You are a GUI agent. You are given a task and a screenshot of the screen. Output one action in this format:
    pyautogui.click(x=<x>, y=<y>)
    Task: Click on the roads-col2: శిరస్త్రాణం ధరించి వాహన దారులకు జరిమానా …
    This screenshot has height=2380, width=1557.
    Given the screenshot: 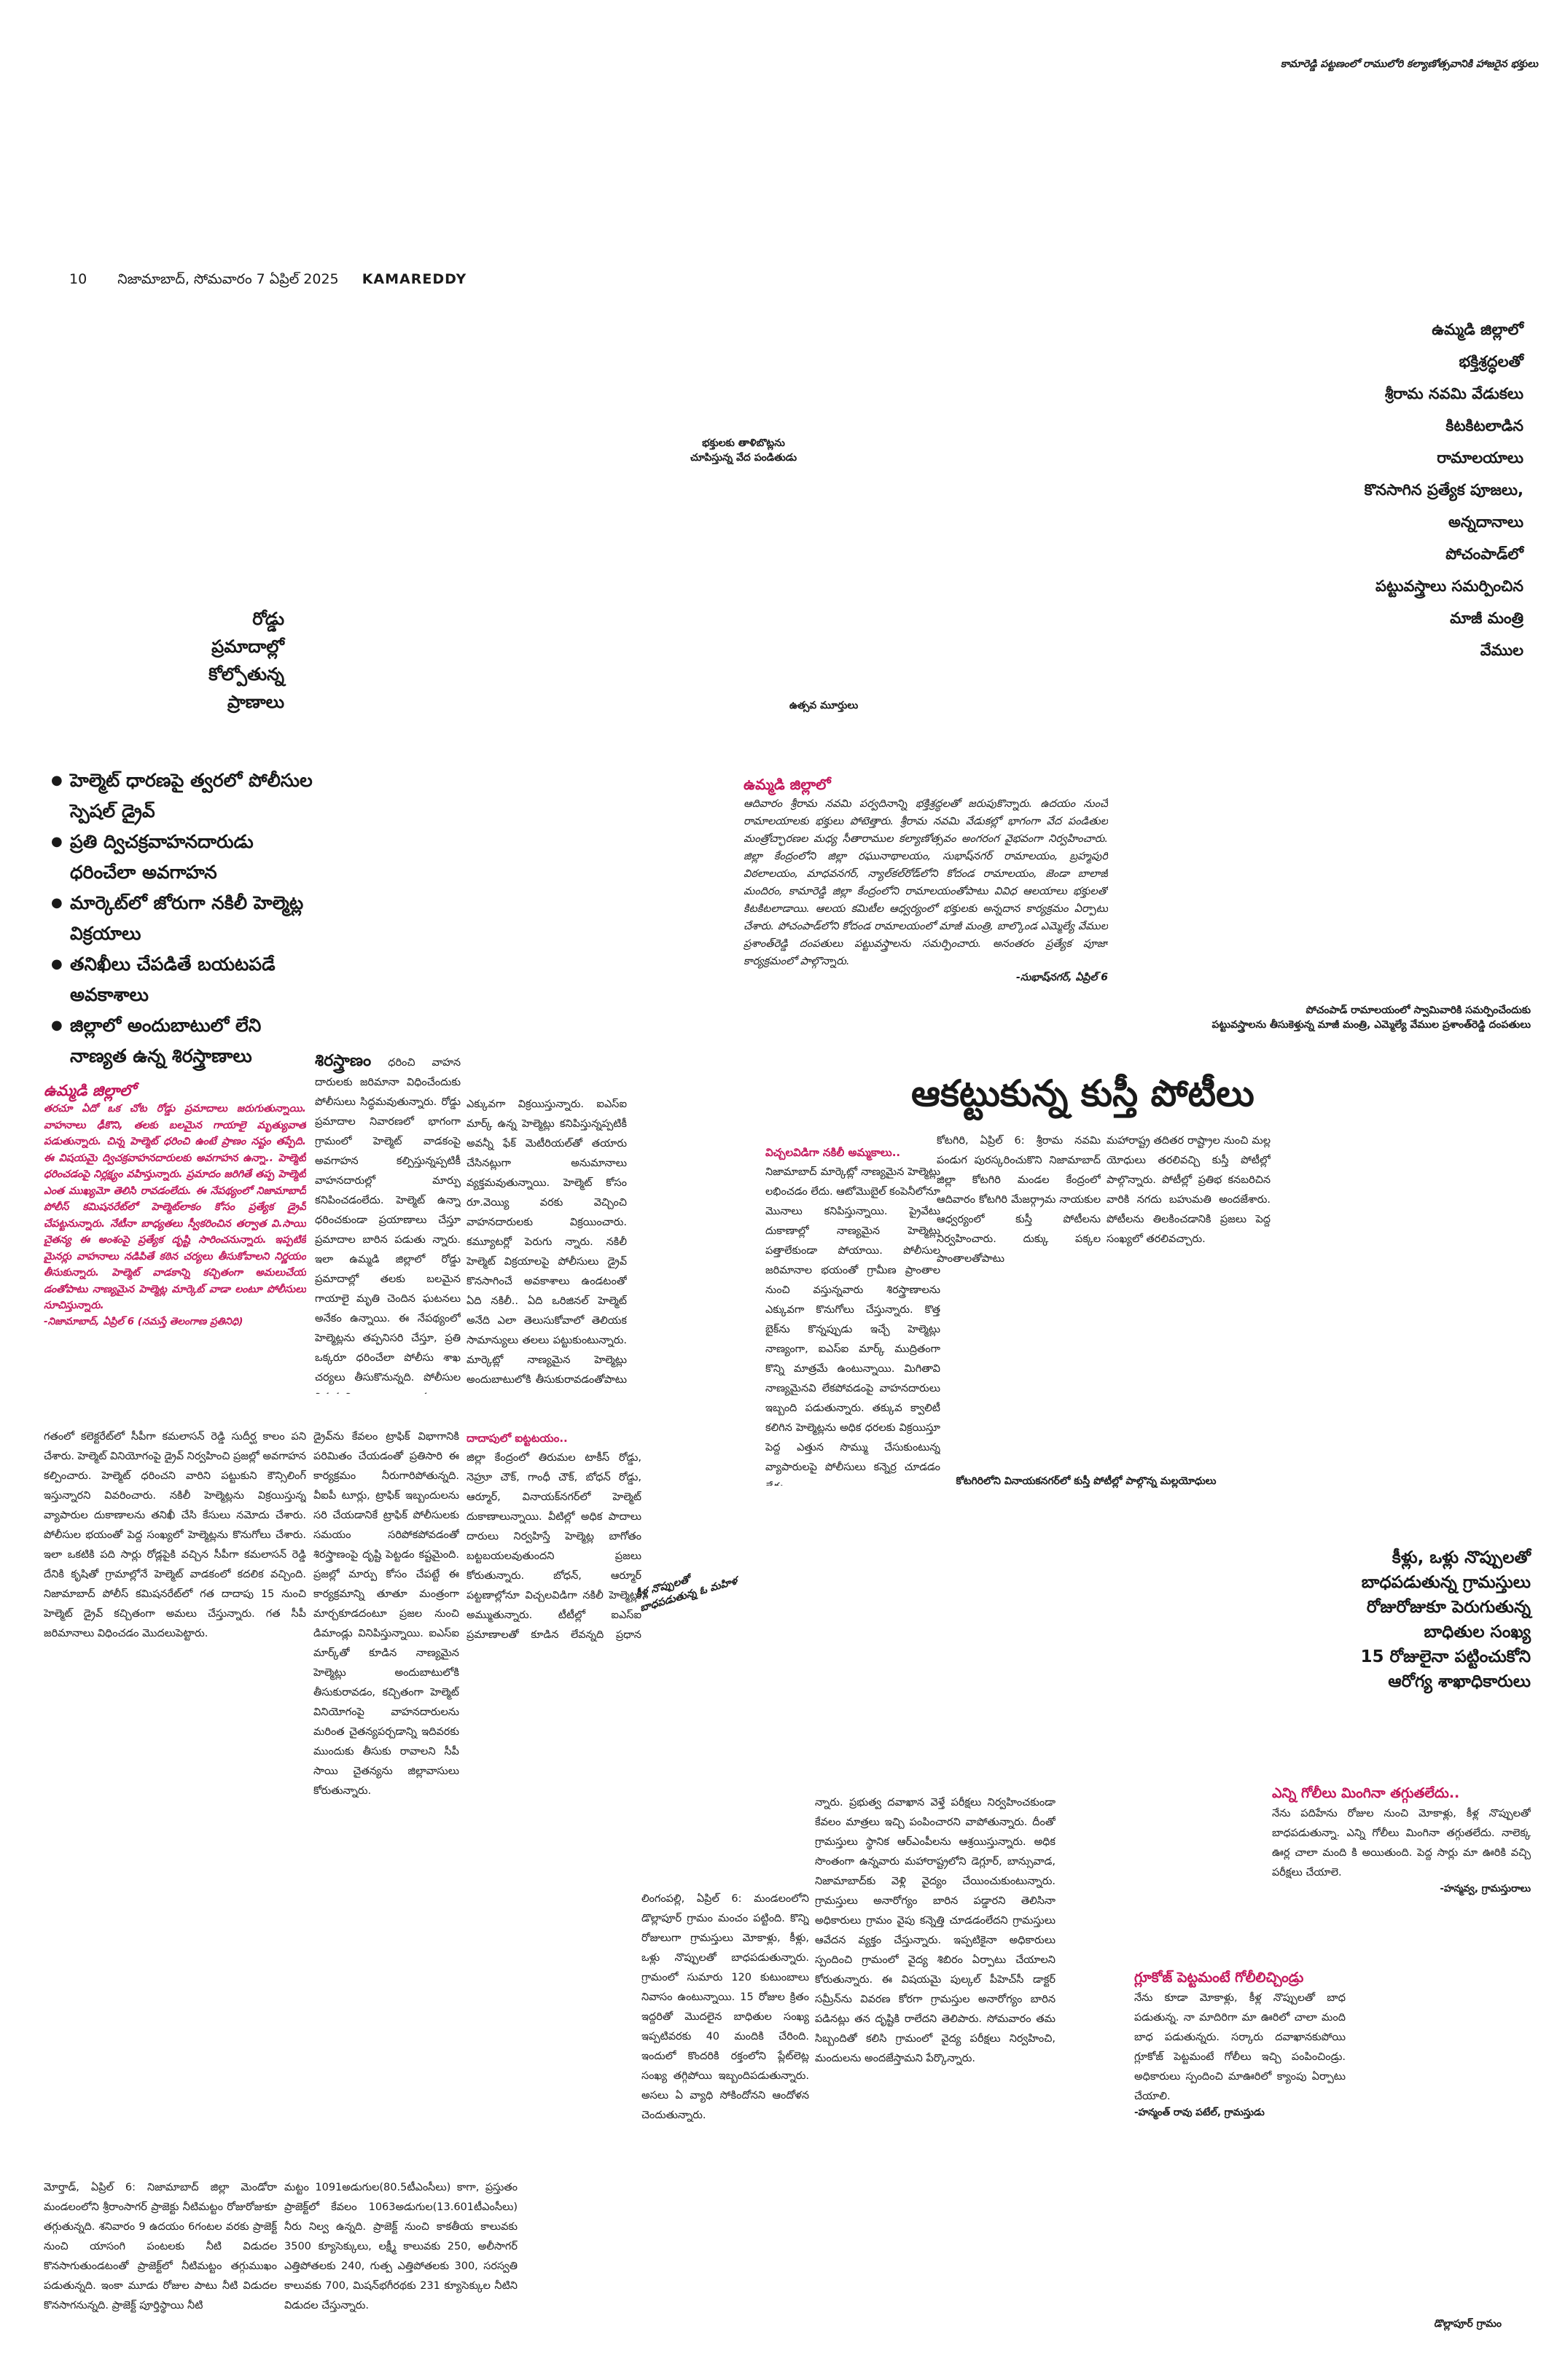 What is the action you would take?
    pyautogui.click(x=388, y=1222)
    